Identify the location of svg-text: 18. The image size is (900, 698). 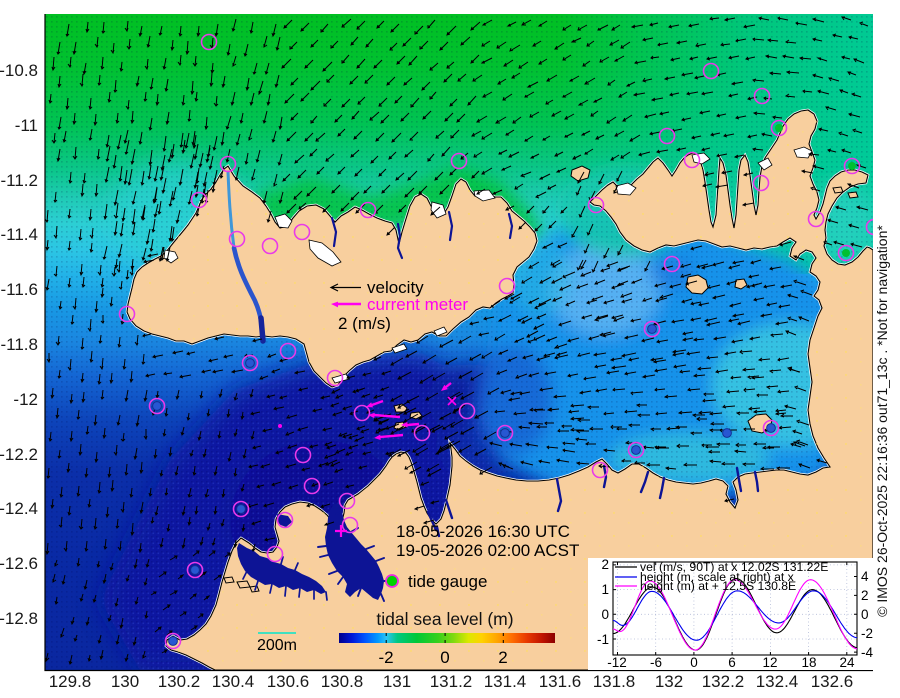
(808, 662).